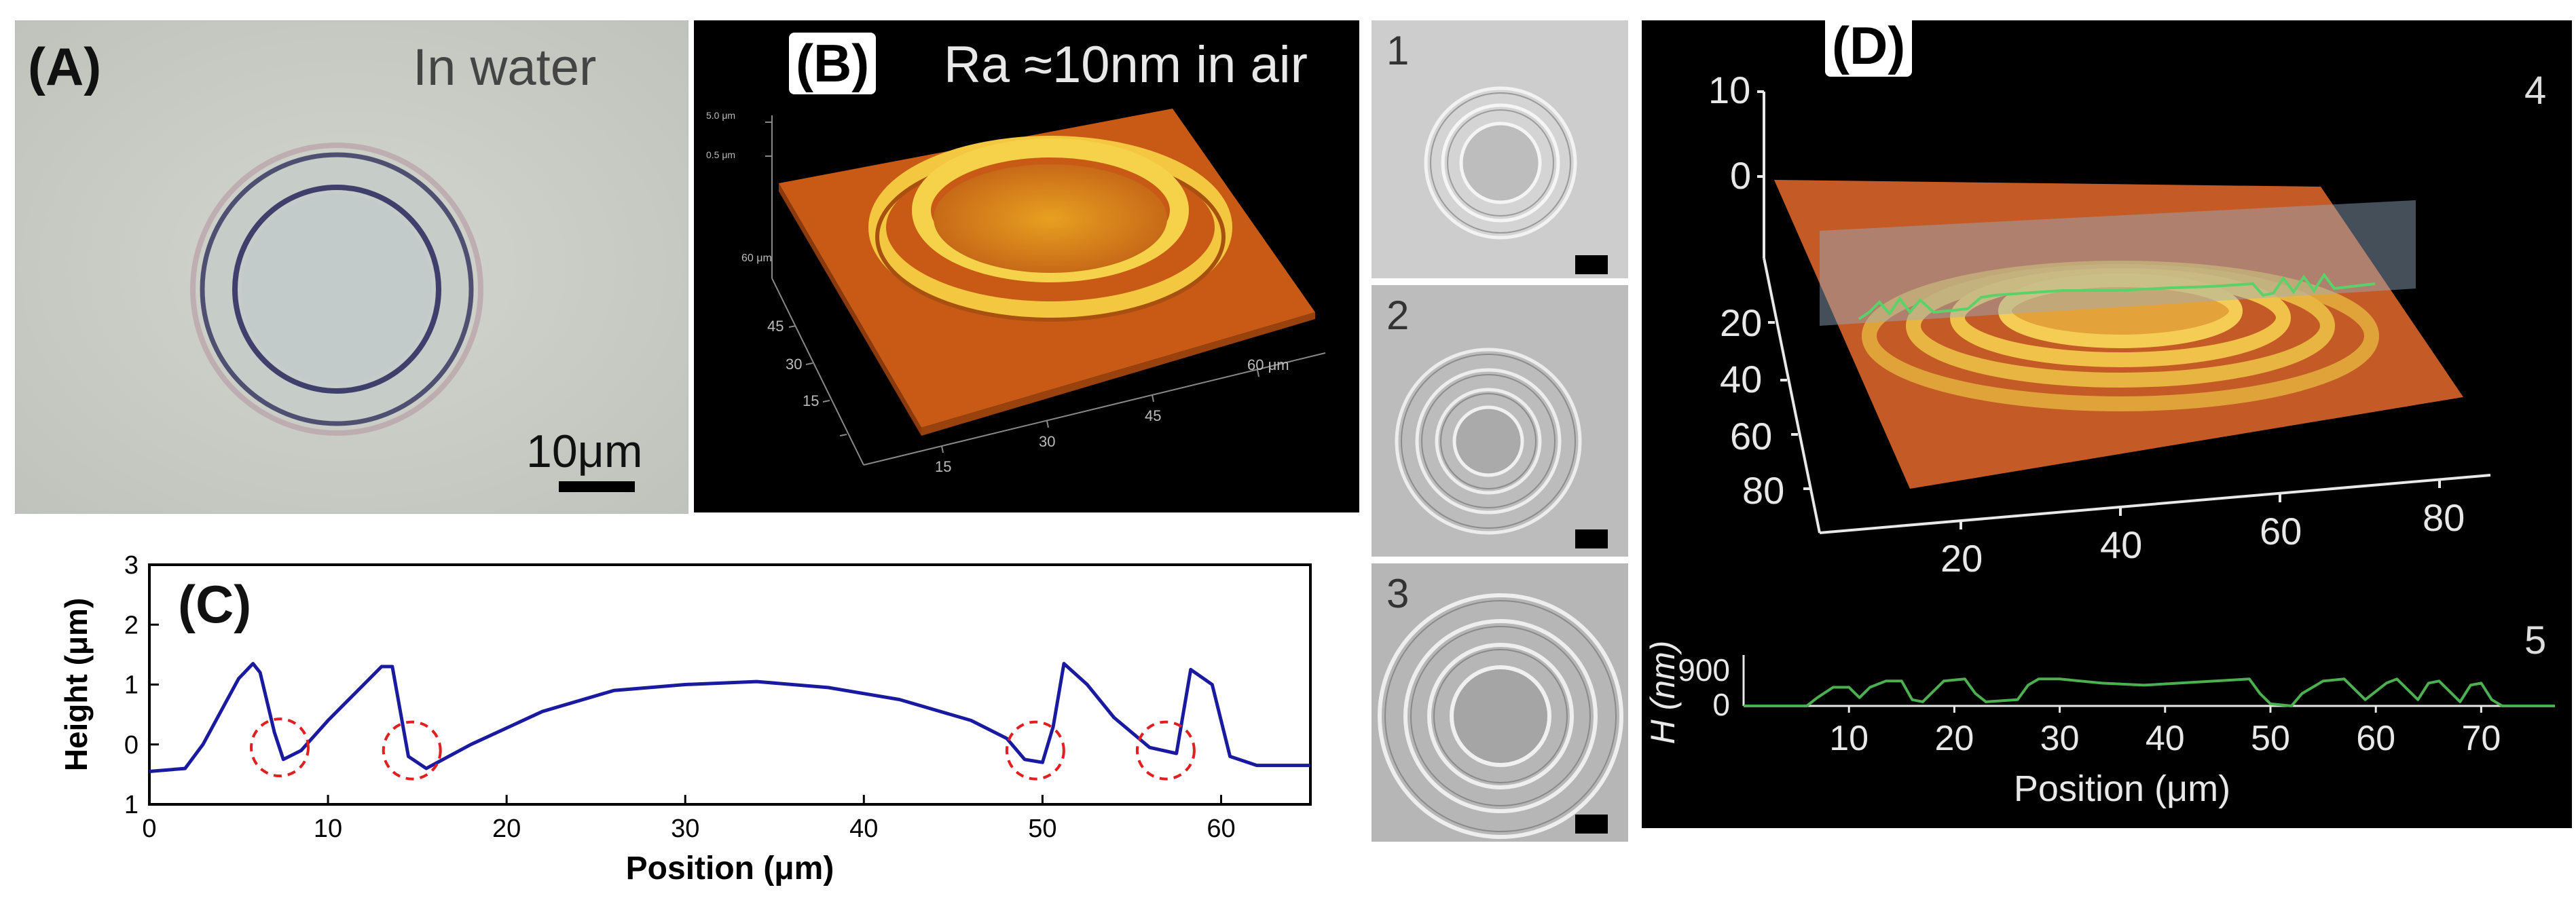 The width and height of the screenshot is (2576, 915). I want to click on x-tick-label: 20, so click(506, 829).